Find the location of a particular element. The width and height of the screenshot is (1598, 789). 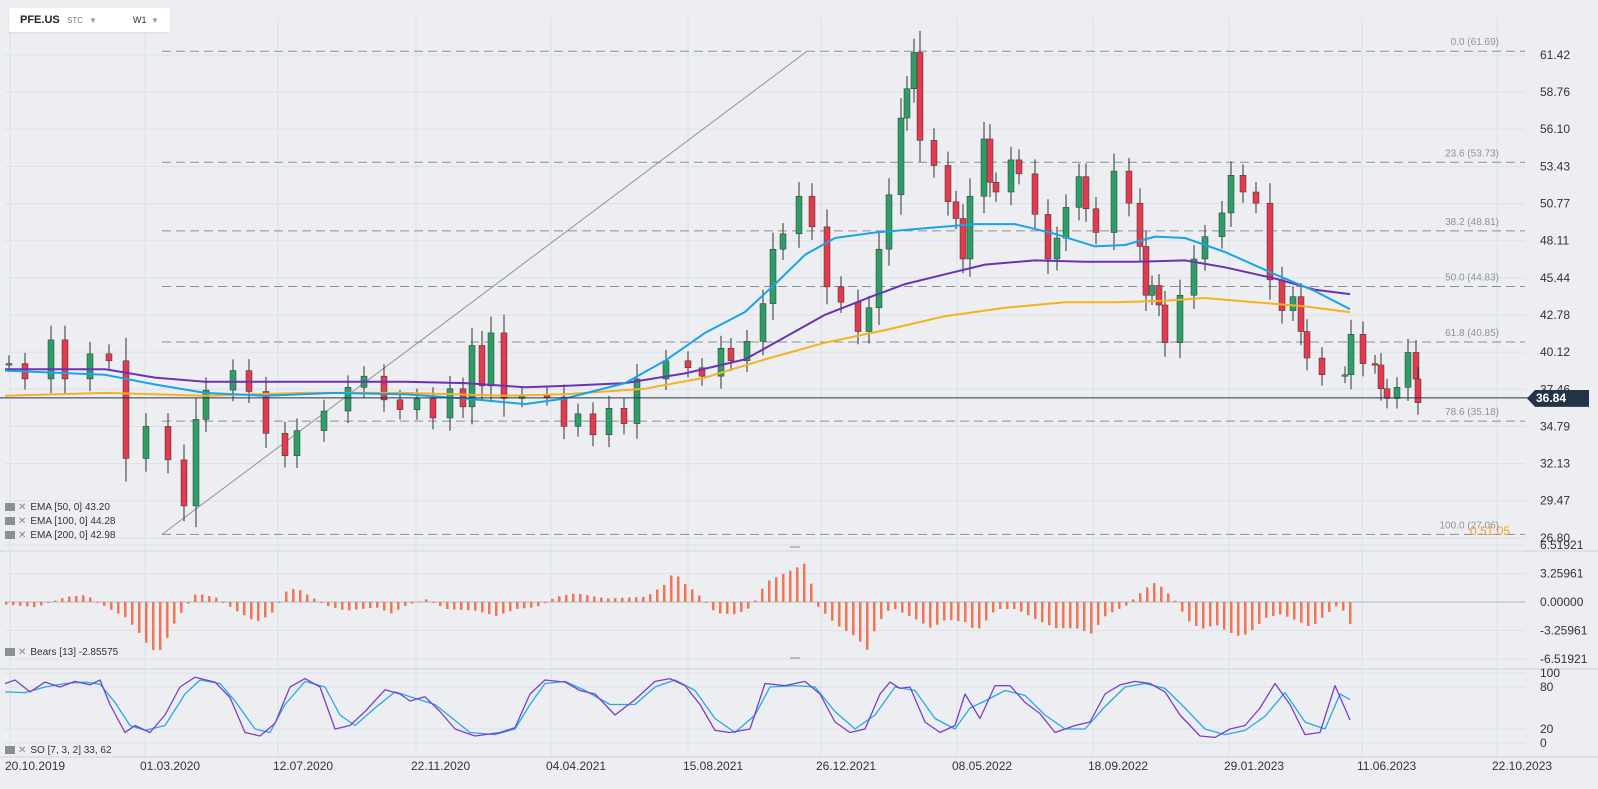

date-axis-label: 18.09.2022 is located at coordinates (1118, 766).